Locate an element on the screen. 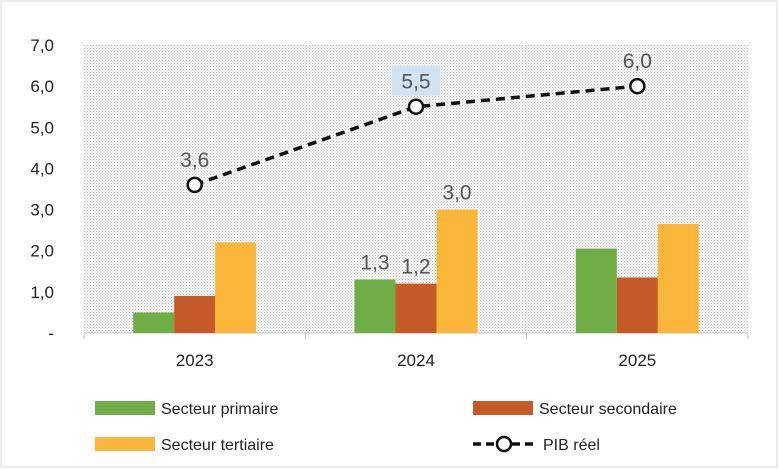 Image resolution: width=780 pixels, height=470 pixels. legend-marker-pib-reel is located at coordinates (504, 444).